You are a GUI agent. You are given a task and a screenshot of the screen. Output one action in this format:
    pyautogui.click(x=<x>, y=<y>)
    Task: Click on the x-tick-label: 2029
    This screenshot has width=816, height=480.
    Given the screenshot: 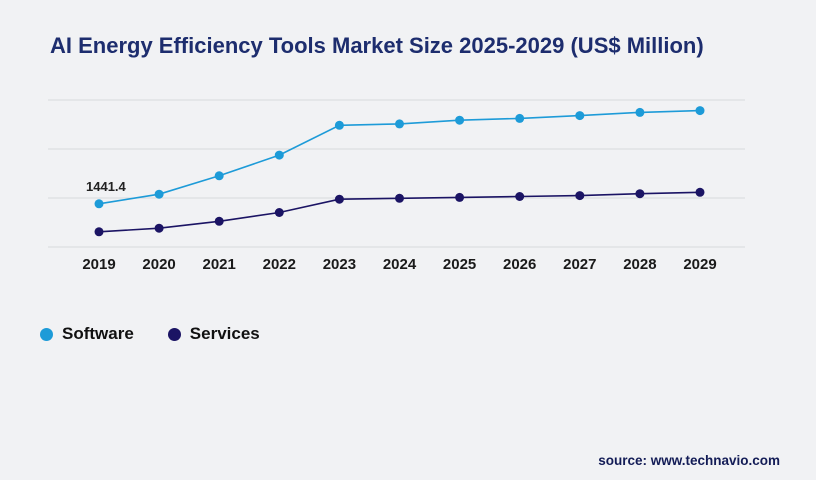 What is the action you would take?
    pyautogui.click(x=699, y=264)
    